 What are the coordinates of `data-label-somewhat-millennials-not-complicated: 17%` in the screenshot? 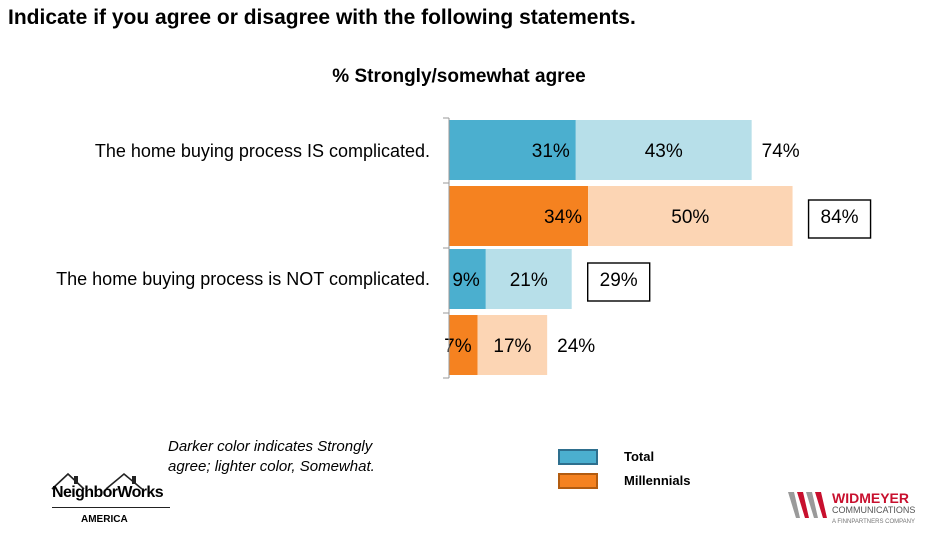 It's located at (512, 346).